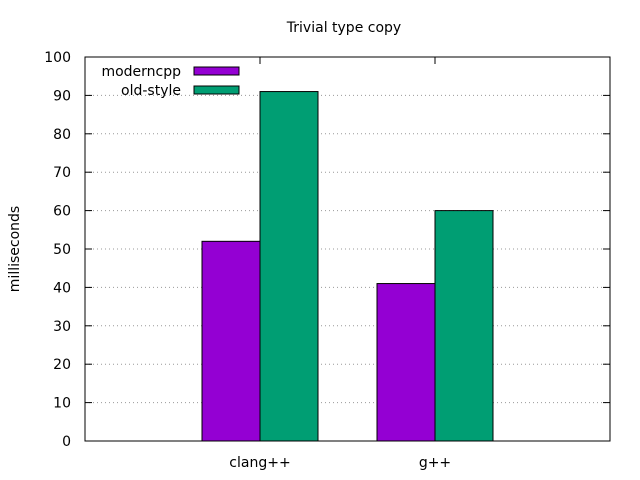 The width and height of the screenshot is (640, 480). I want to click on legend-label: moderncpp, so click(141, 72).